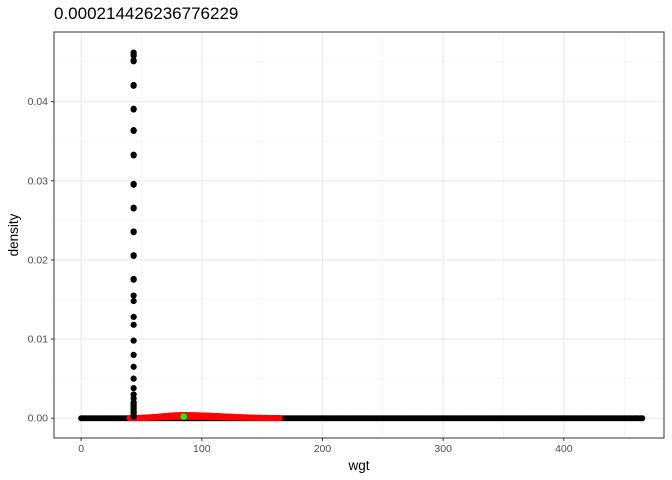 This screenshot has width=672, height=480. Describe the element at coordinates (323, 449) in the screenshot. I see `x-tick-label: 200` at that location.